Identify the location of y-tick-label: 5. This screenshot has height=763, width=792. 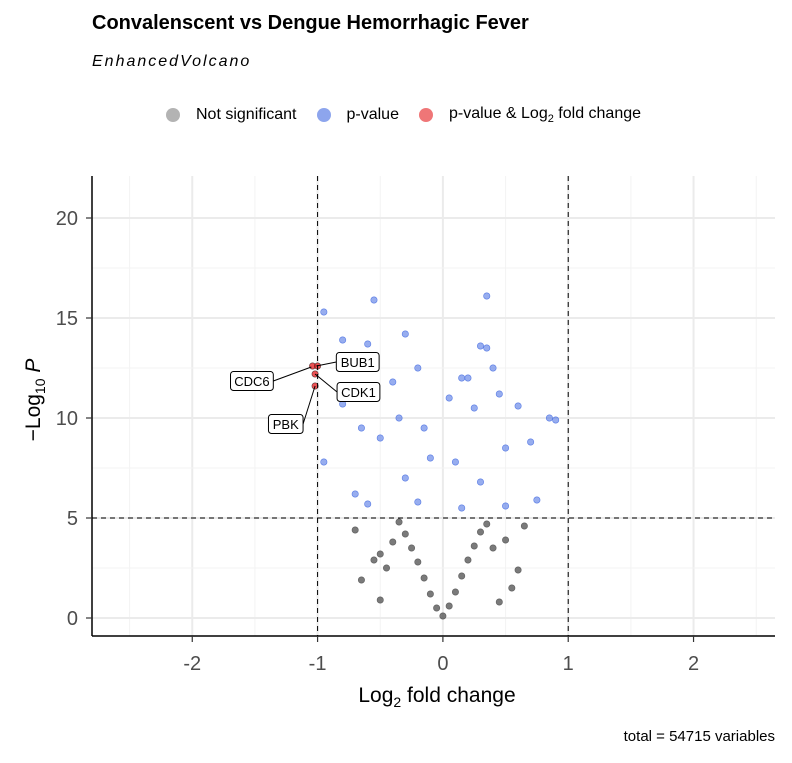
(72, 519).